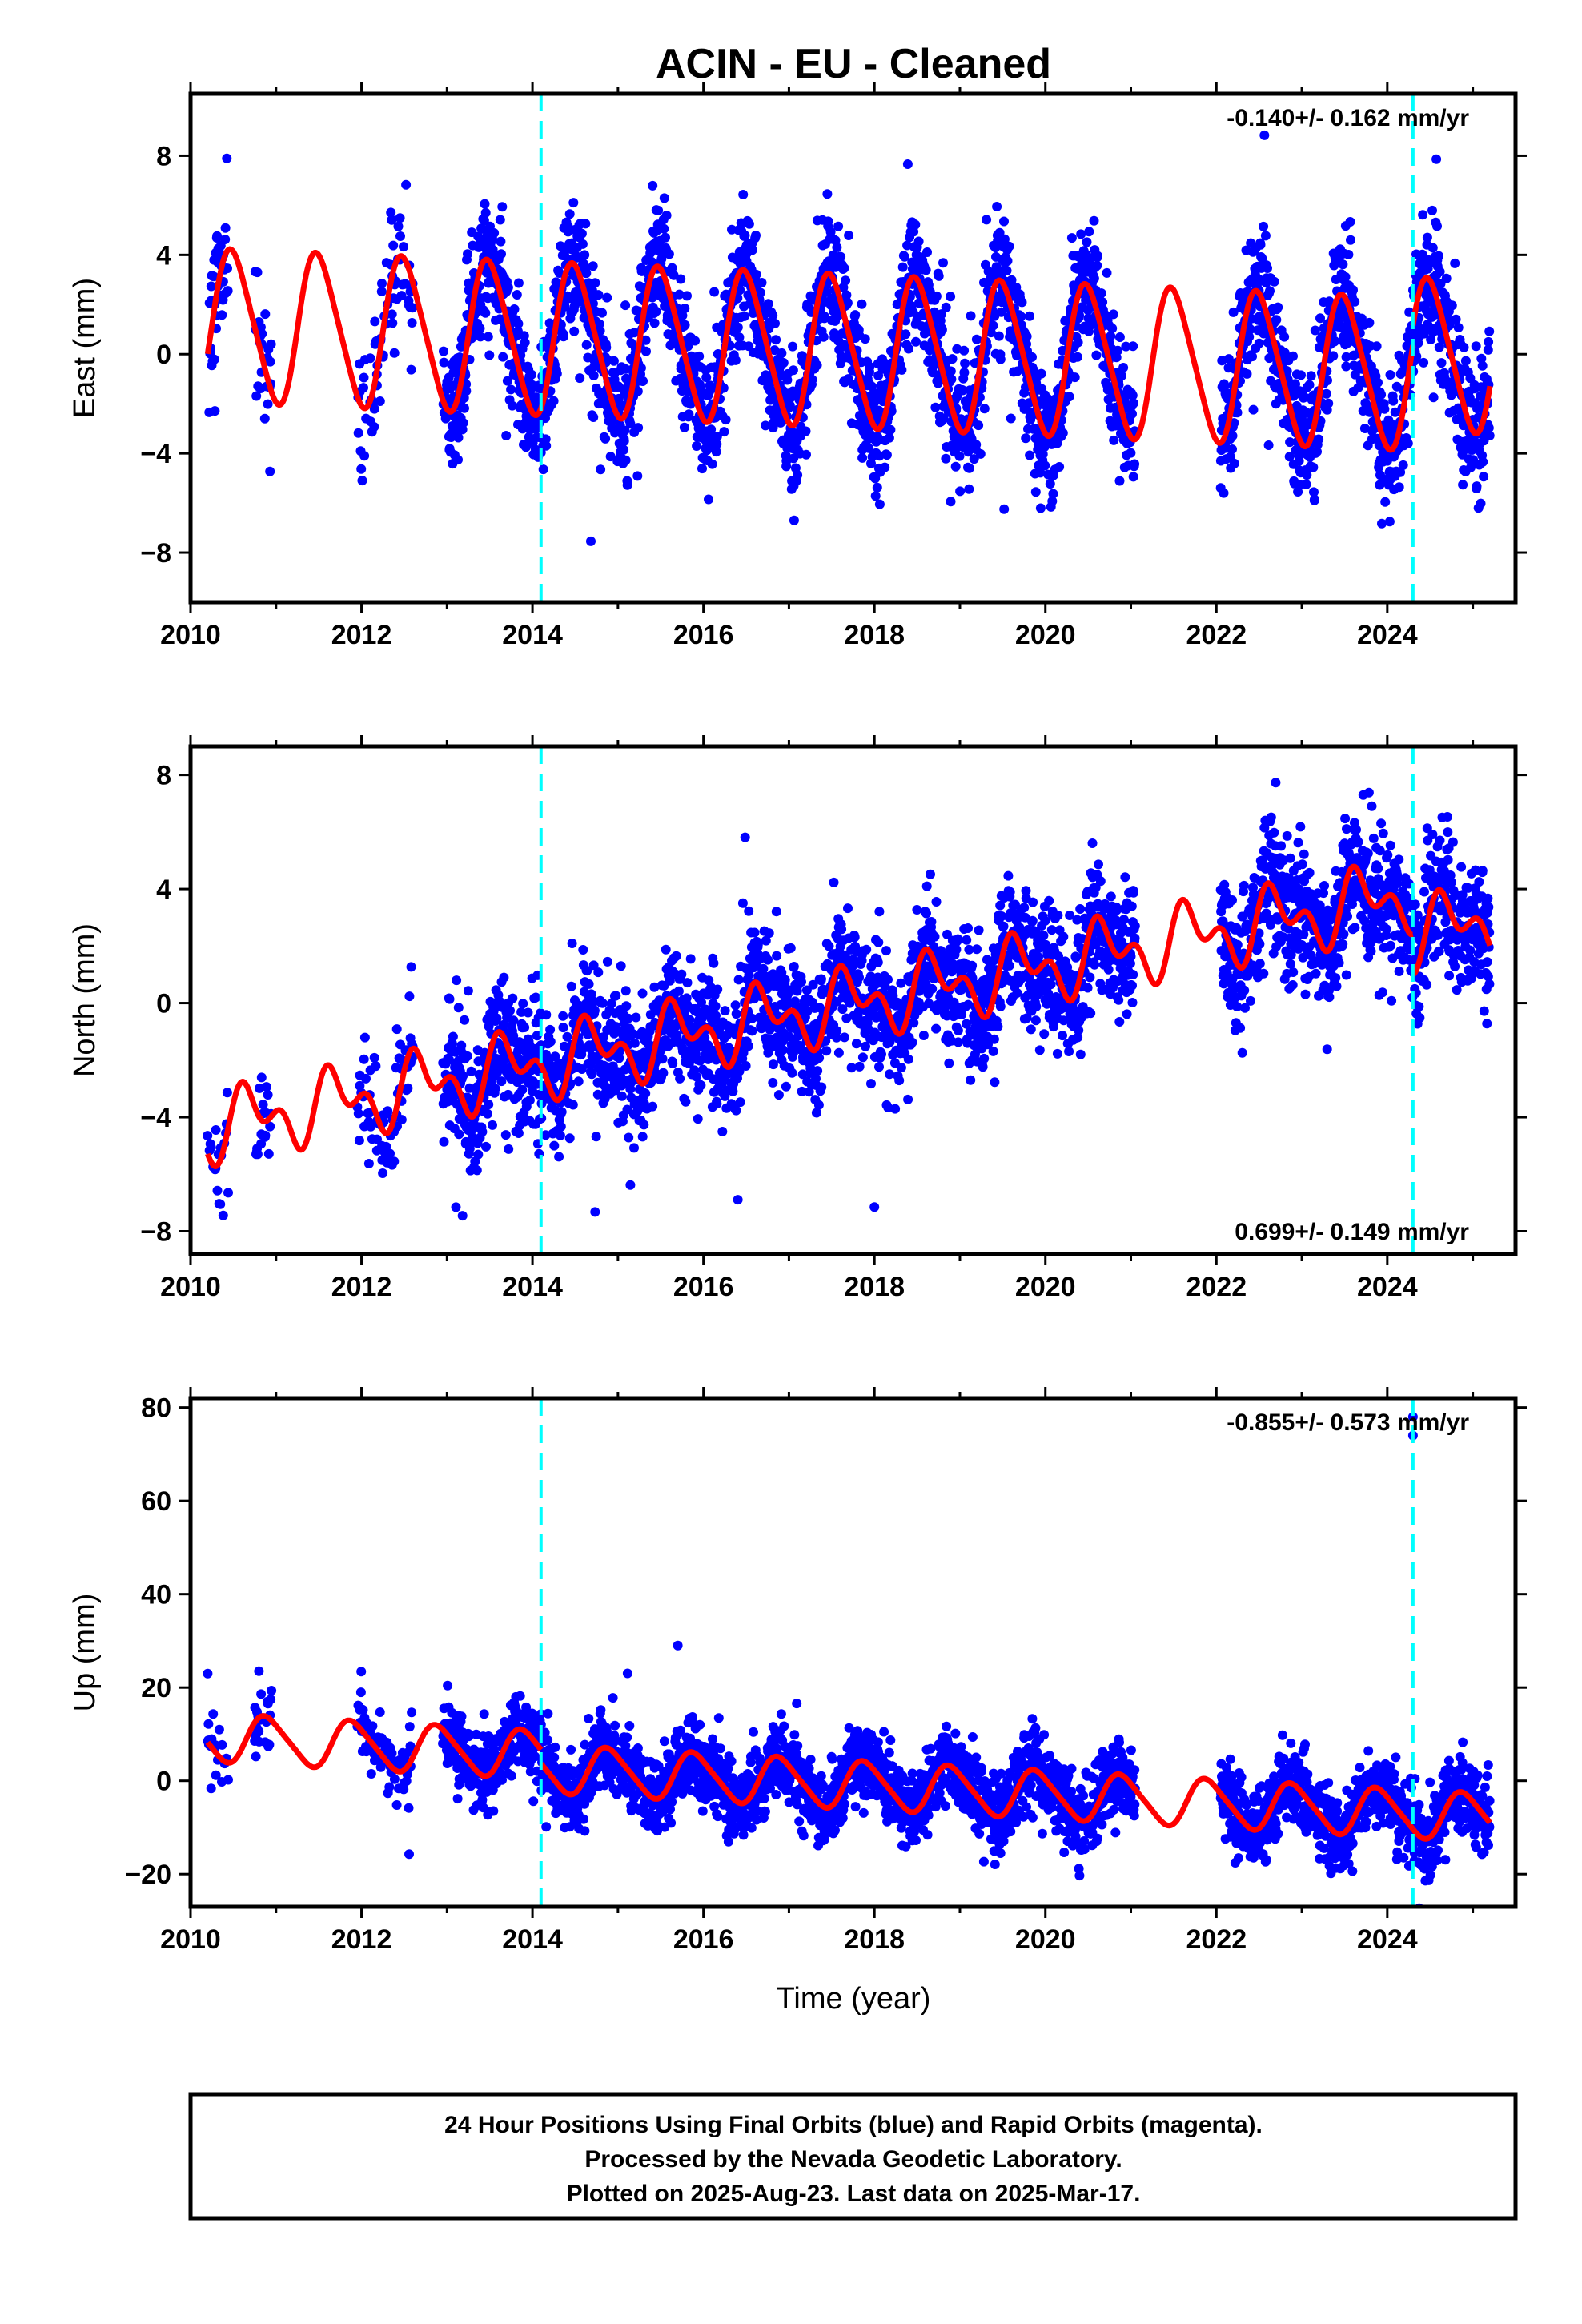  Describe the element at coordinates (164, 355) in the screenshot. I see `y-tick-label: 0` at that location.